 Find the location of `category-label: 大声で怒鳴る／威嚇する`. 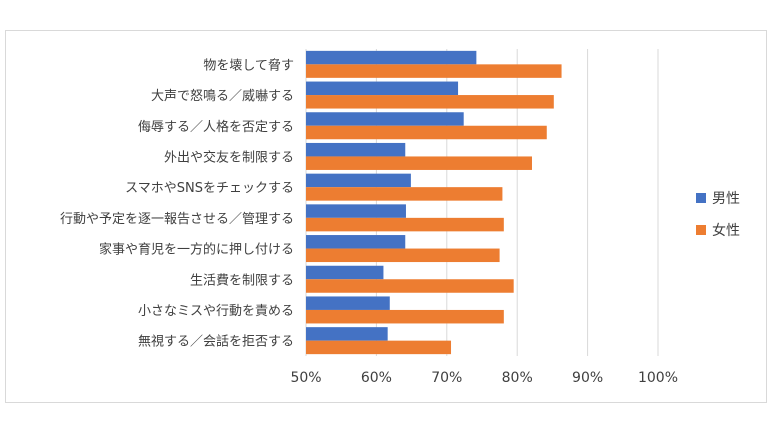

category-label: 大声で怒鳴る／威嚇する is located at coordinates (222, 96).